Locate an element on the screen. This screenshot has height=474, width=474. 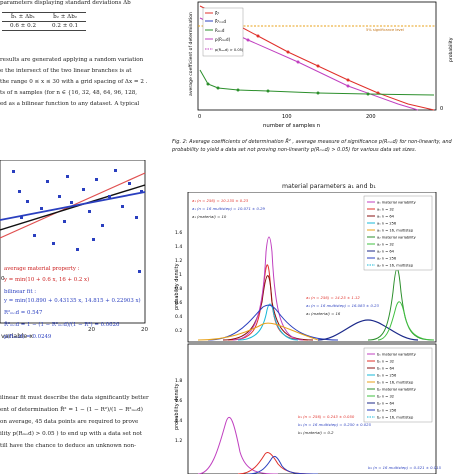
y-tick: 1.2 is located at coordinates (178, 261).